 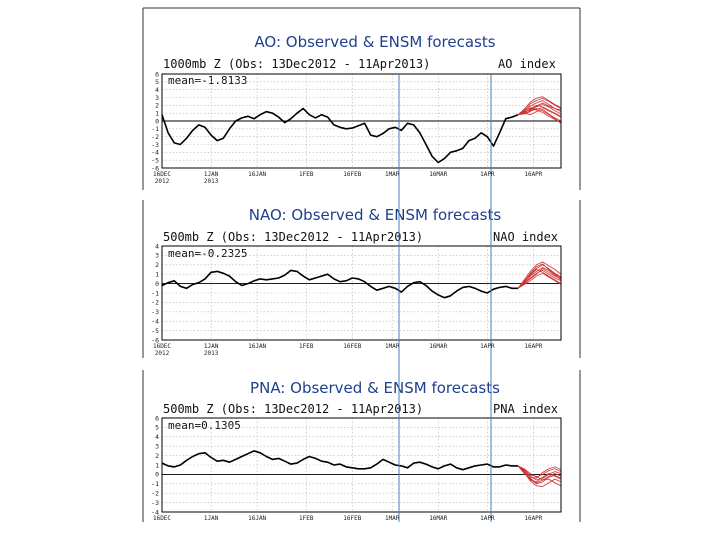 I want to click on nao-x-tick-label: 1MAR, so click(x=392, y=346).